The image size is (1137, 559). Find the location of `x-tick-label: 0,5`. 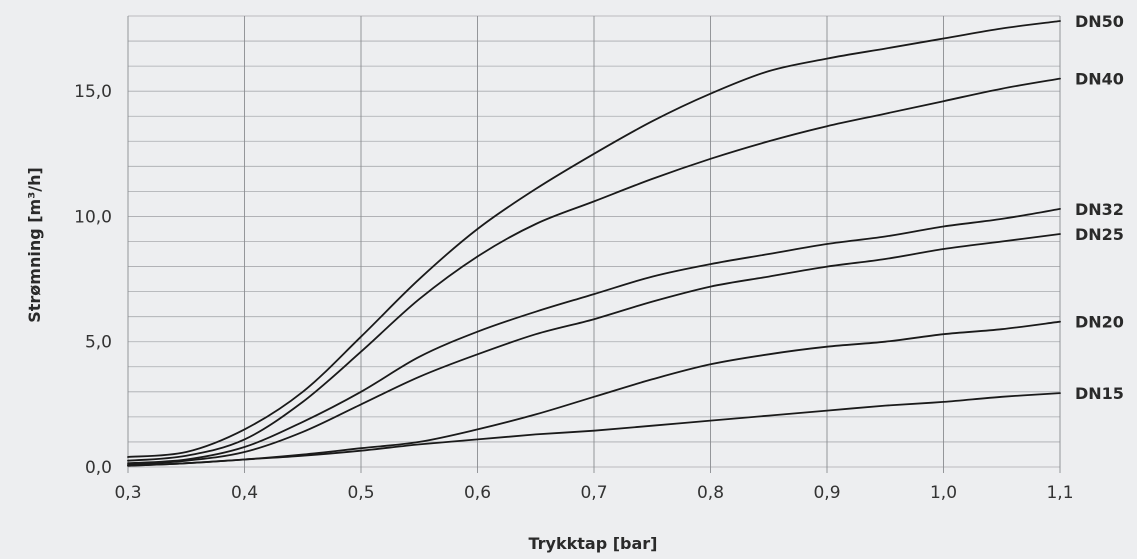

x-tick-label: 0,5 is located at coordinates (360, 493).